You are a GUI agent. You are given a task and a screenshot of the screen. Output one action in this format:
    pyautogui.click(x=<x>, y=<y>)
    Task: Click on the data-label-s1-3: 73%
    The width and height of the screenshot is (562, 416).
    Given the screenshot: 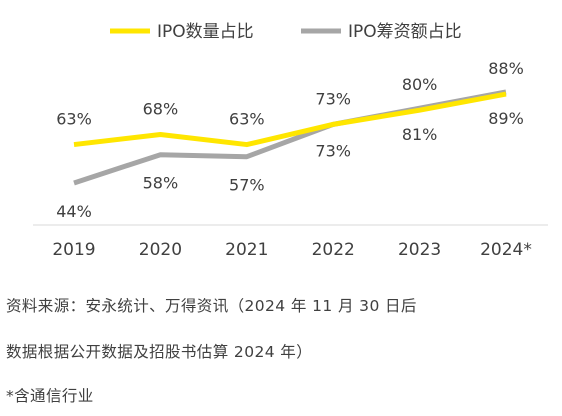 What is the action you would take?
    pyautogui.click(x=333, y=150)
    